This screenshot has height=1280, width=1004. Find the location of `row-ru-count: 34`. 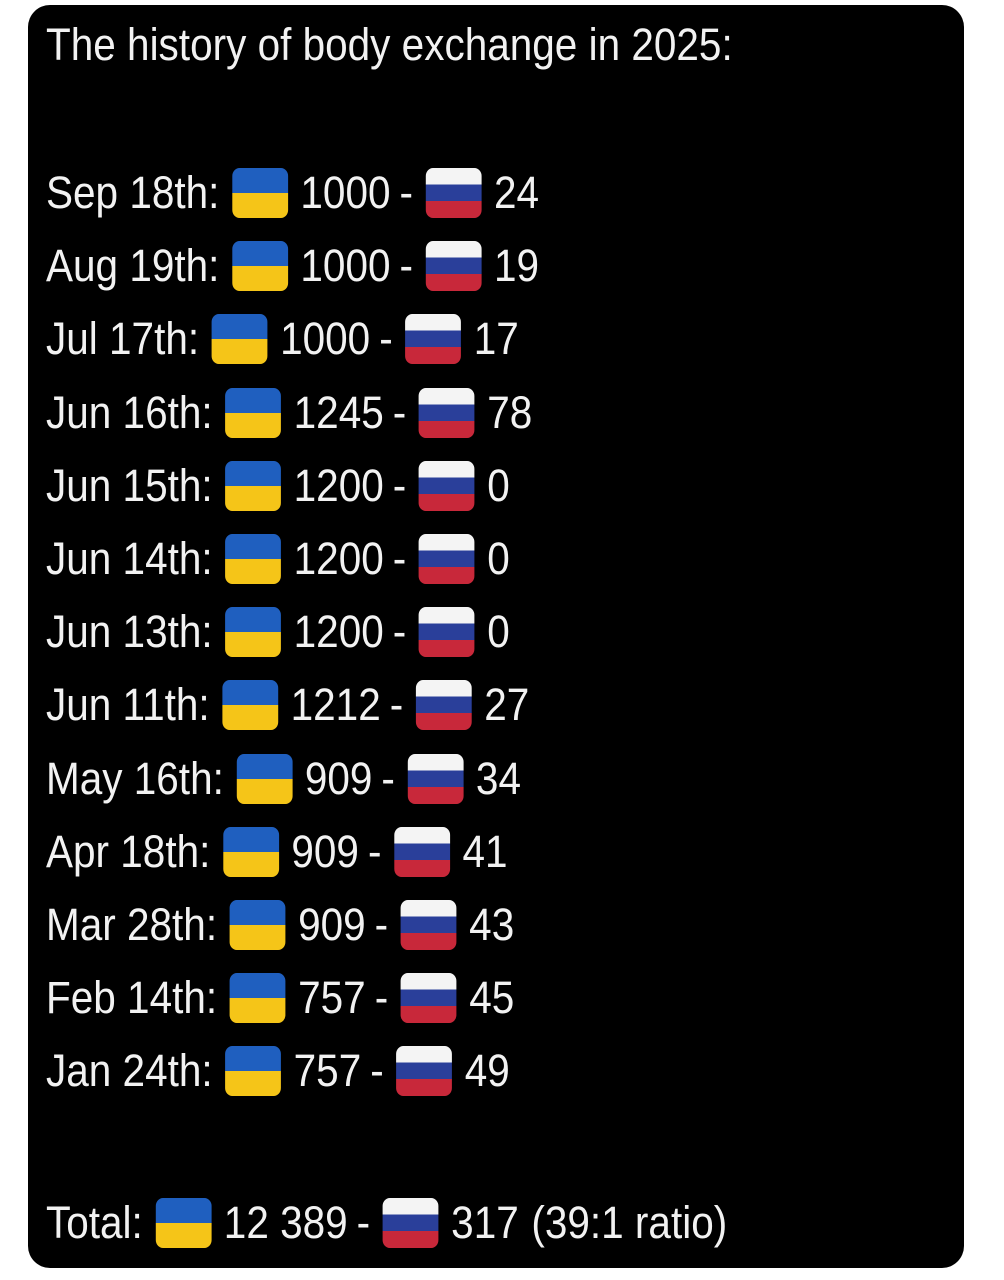

row-ru-count: 34 is located at coordinates (498, 778).